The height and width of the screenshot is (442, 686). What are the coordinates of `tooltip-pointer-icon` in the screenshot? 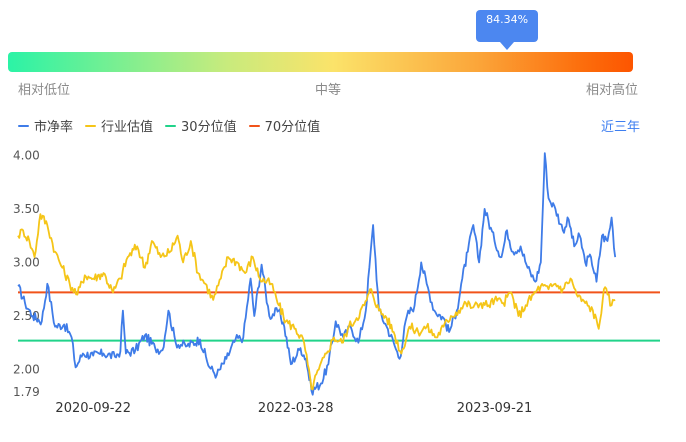 It's located at (507, 46).